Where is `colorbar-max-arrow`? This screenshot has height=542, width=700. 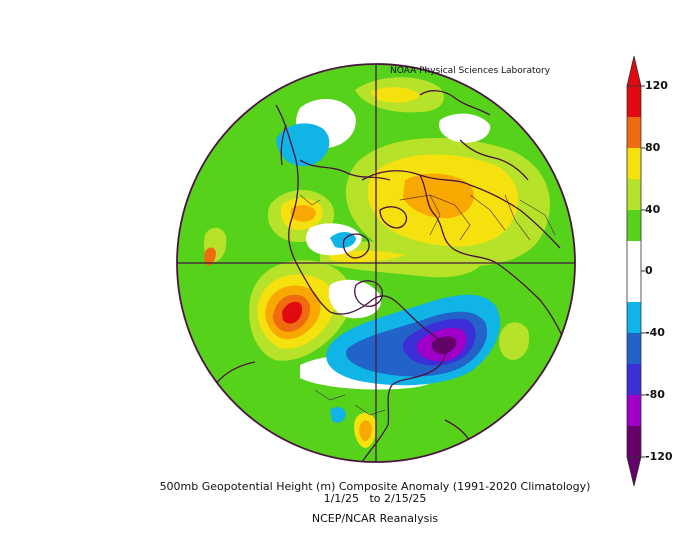
colorbar-max-arrow is located at coordinates (634, 71).